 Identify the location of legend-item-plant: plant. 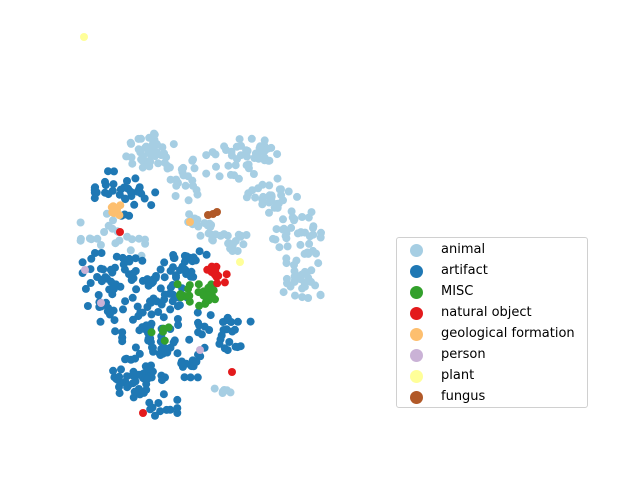
(492, 376).